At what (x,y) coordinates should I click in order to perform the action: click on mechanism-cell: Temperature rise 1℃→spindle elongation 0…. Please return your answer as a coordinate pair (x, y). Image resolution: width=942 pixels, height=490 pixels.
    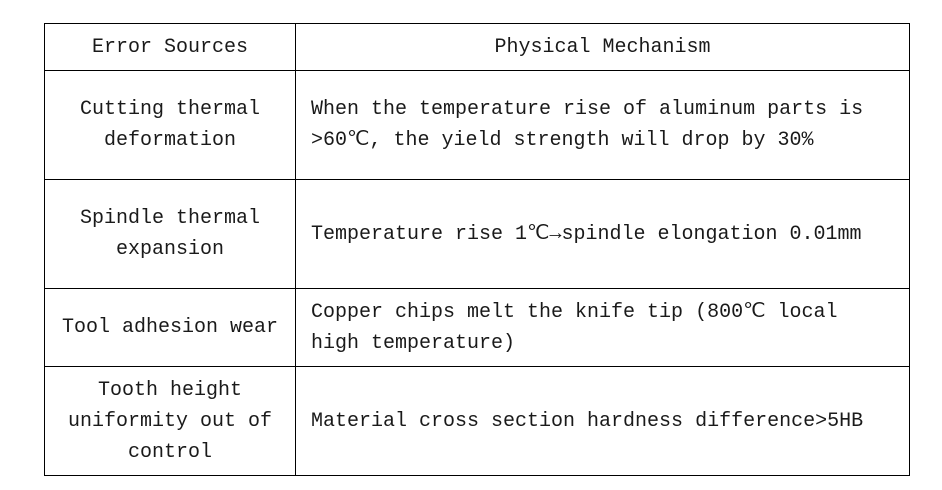
    Looking at the image, I should click on (602, 234).